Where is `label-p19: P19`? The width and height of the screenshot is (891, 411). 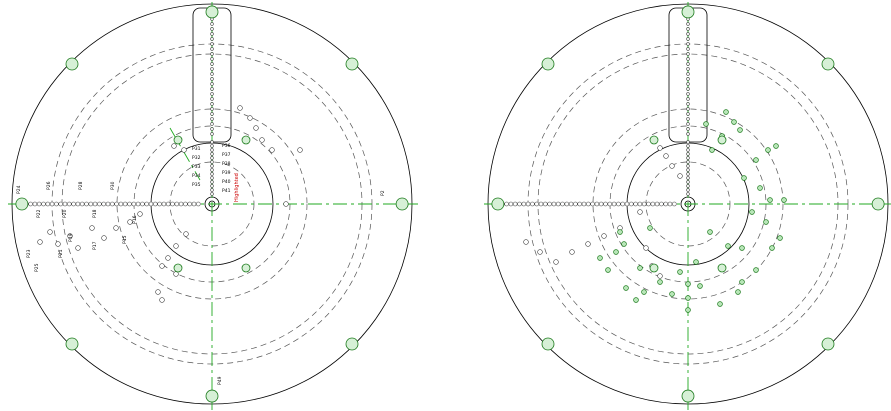 label-p19: P19 is located at coordinates (71, 237).